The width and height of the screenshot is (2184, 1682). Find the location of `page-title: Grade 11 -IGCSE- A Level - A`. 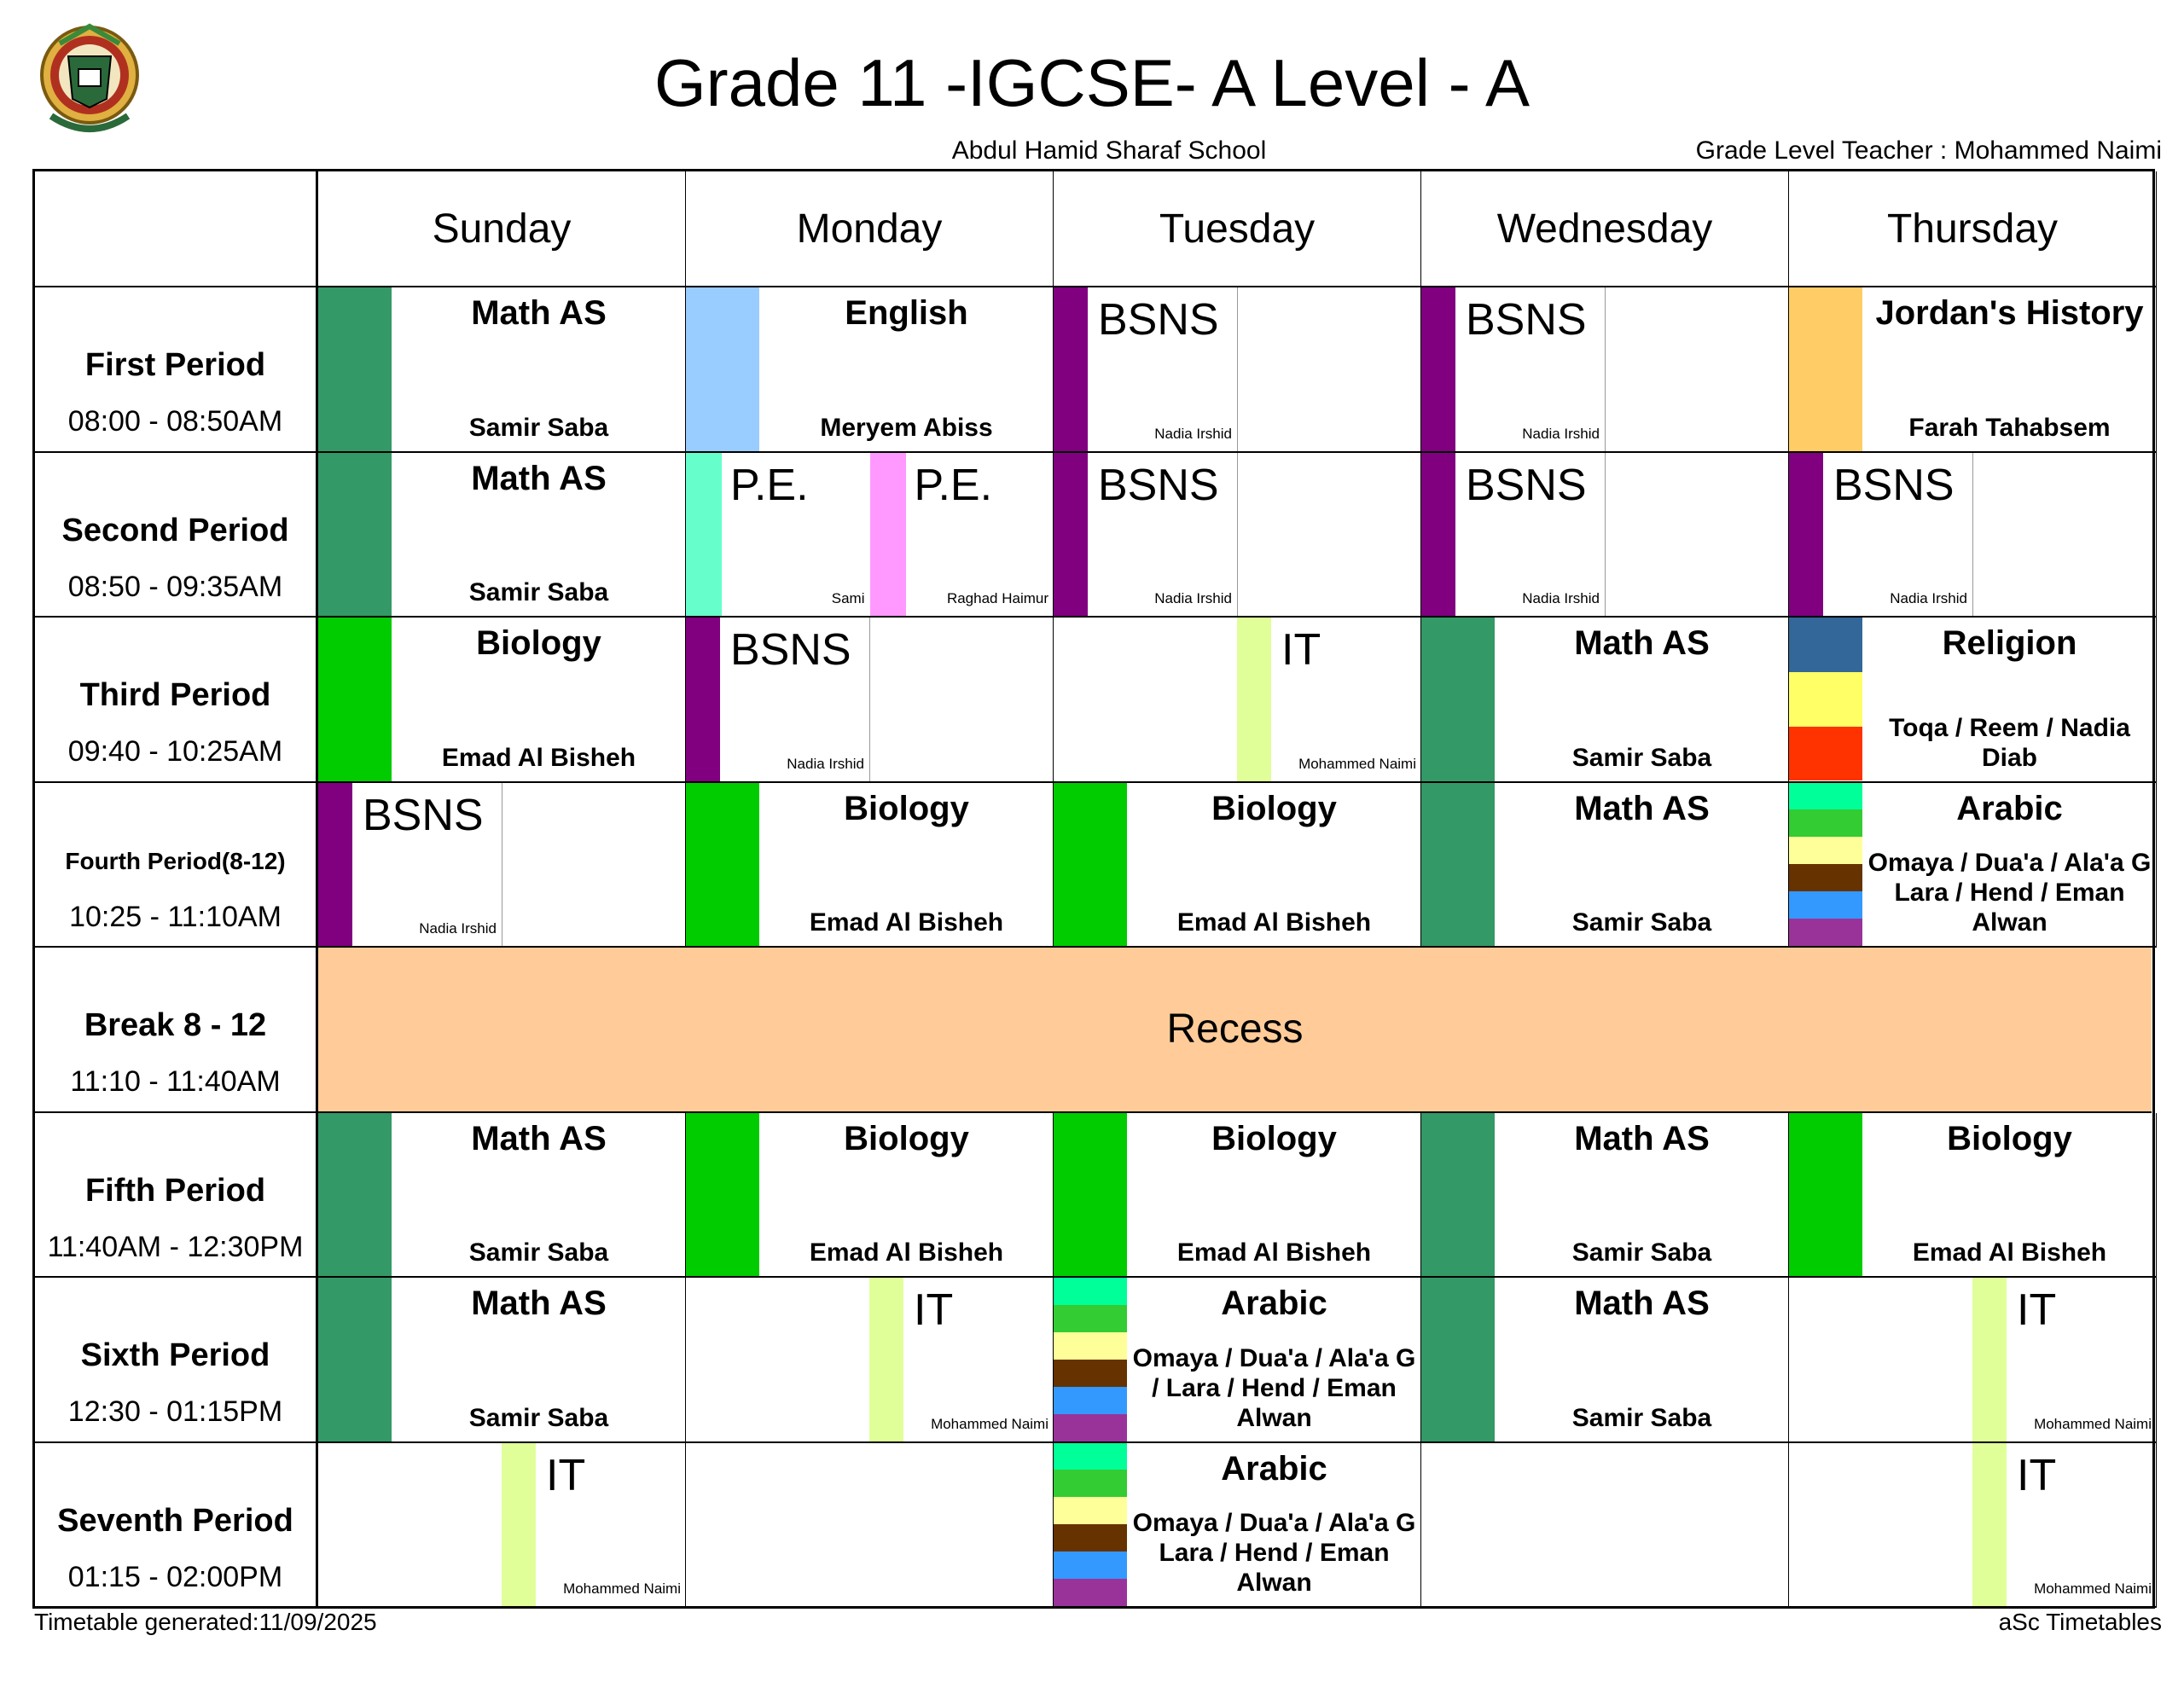

page-title: Grade 11 -IGCSE- A Level - A is located at coordinates (1092, 82).